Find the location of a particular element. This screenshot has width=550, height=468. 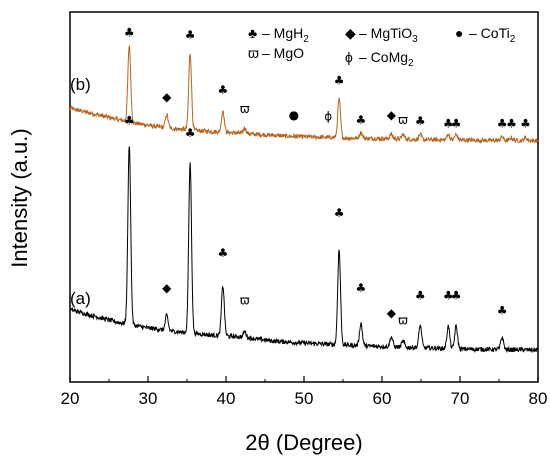

x-tick-label: 60 is located at coordinates (382, 398).